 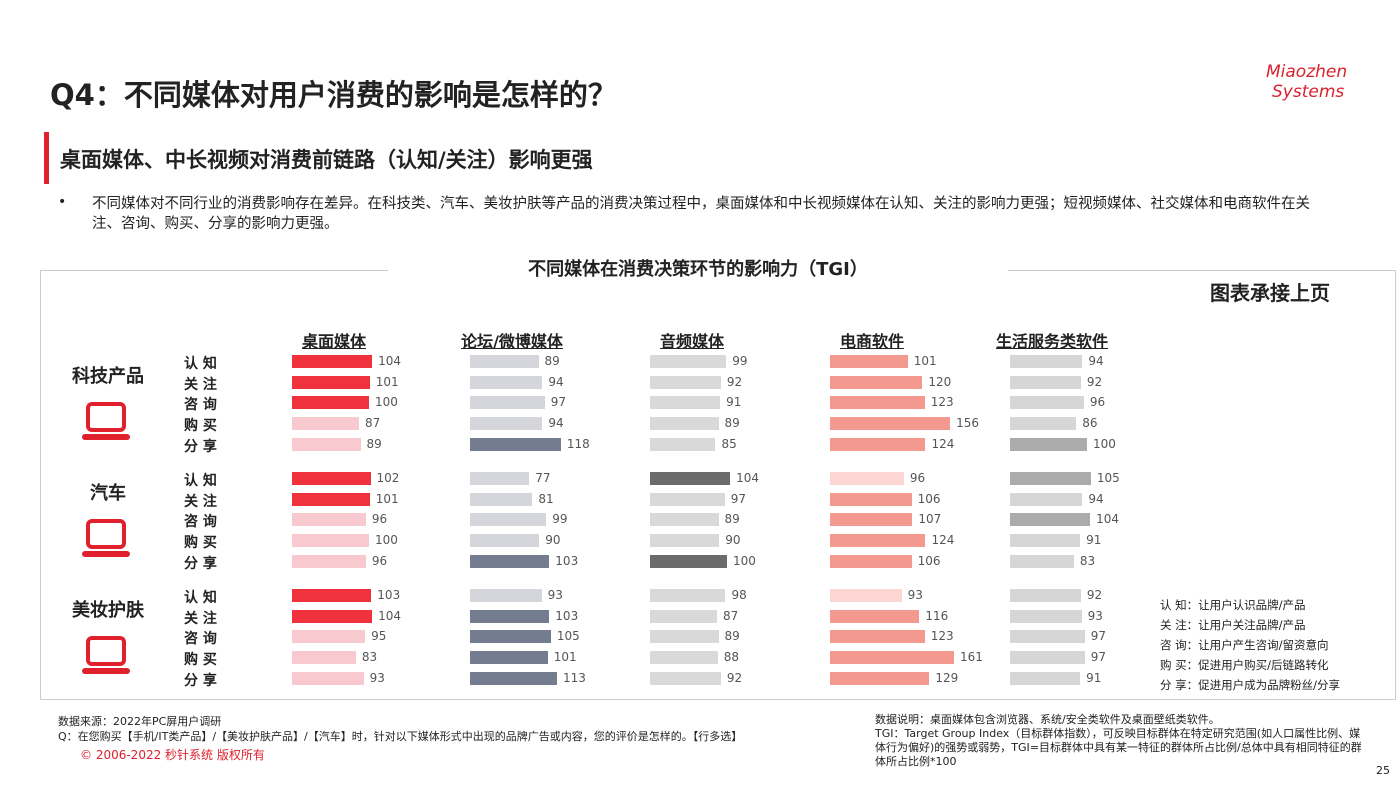 What do you see at coordinates (940, 381) in the screenshot?
I see `value-label: 120` at bounding box center [940, 381].